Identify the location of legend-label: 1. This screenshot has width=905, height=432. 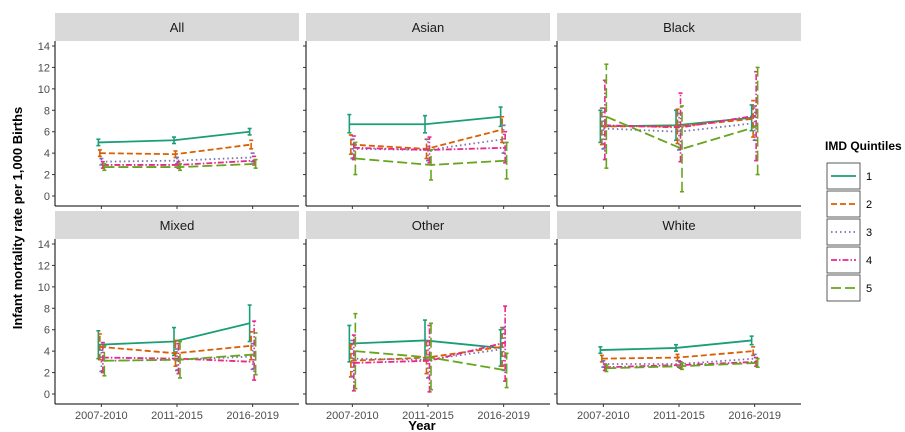
(869, 177).